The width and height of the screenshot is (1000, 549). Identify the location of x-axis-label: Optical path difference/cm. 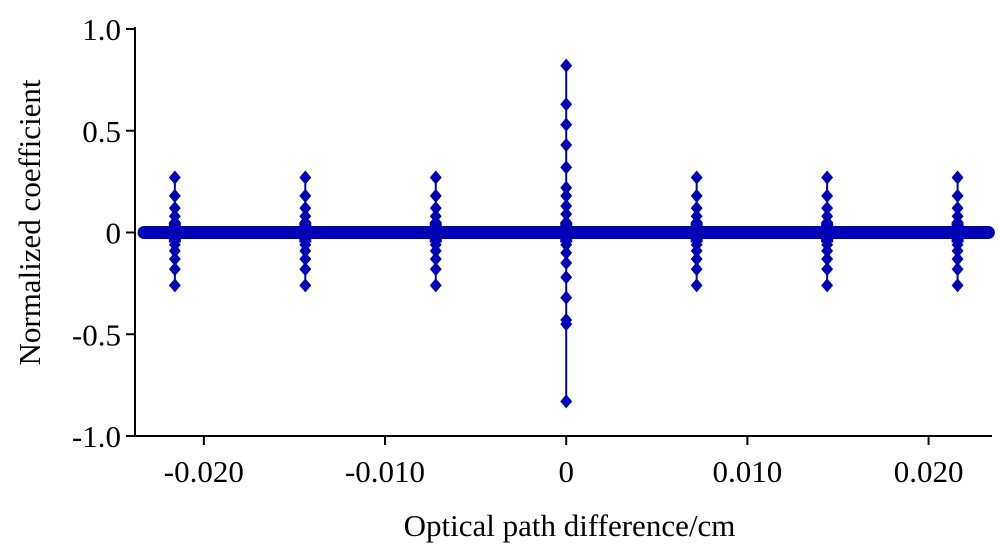
(570, 525).